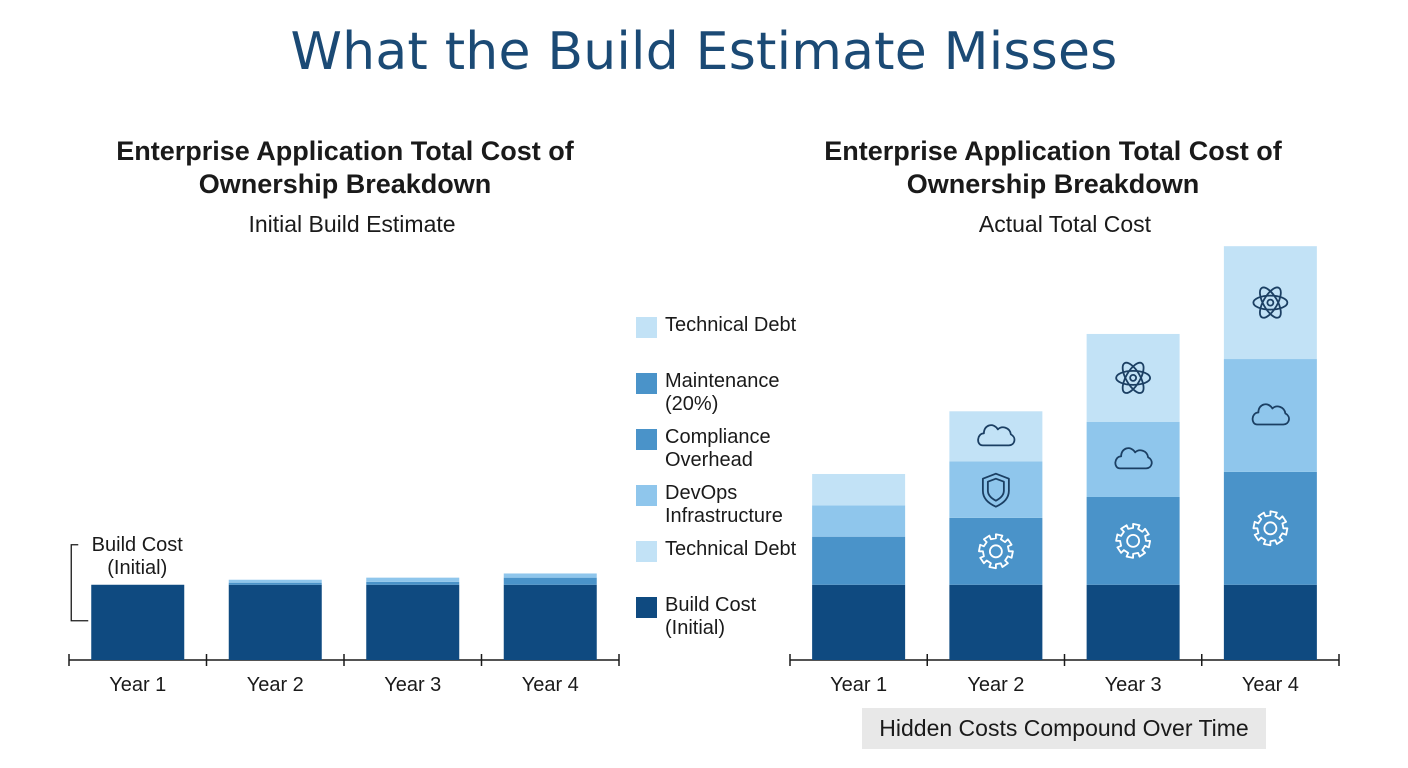 This screenshot has width=1408, height=768. Describe the element at coordinates (711, 616) in the screenshot. I see `legend-label: Build Cost (Initial)` at that location.